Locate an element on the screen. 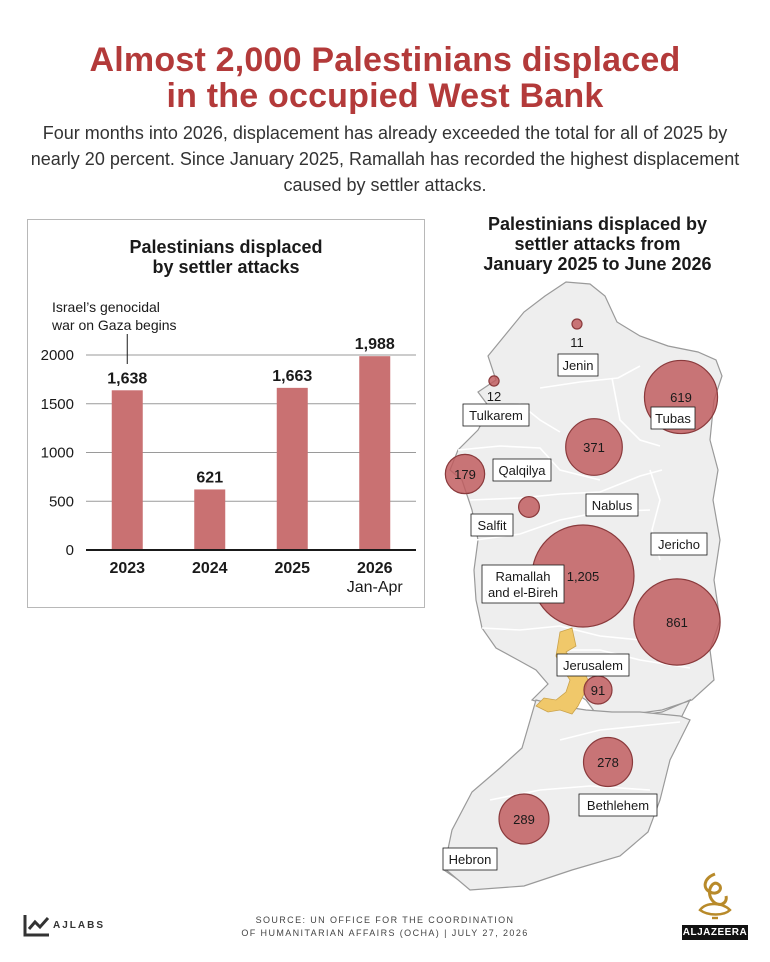  bar-value-label: 621 is located at coordinates (209, 477).